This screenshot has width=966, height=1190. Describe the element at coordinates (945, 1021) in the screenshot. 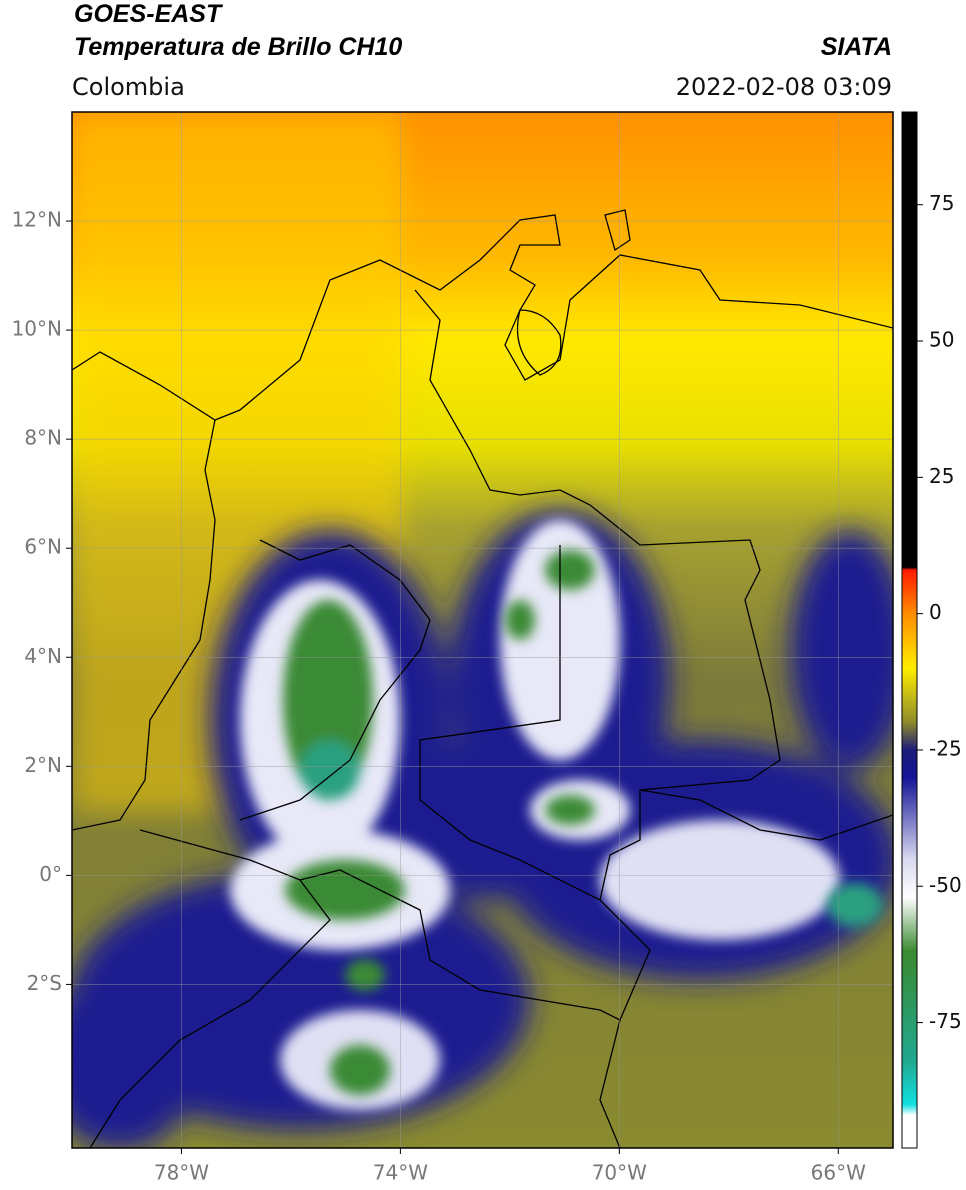

I see `colorbar-tick-label: -75` at that location.